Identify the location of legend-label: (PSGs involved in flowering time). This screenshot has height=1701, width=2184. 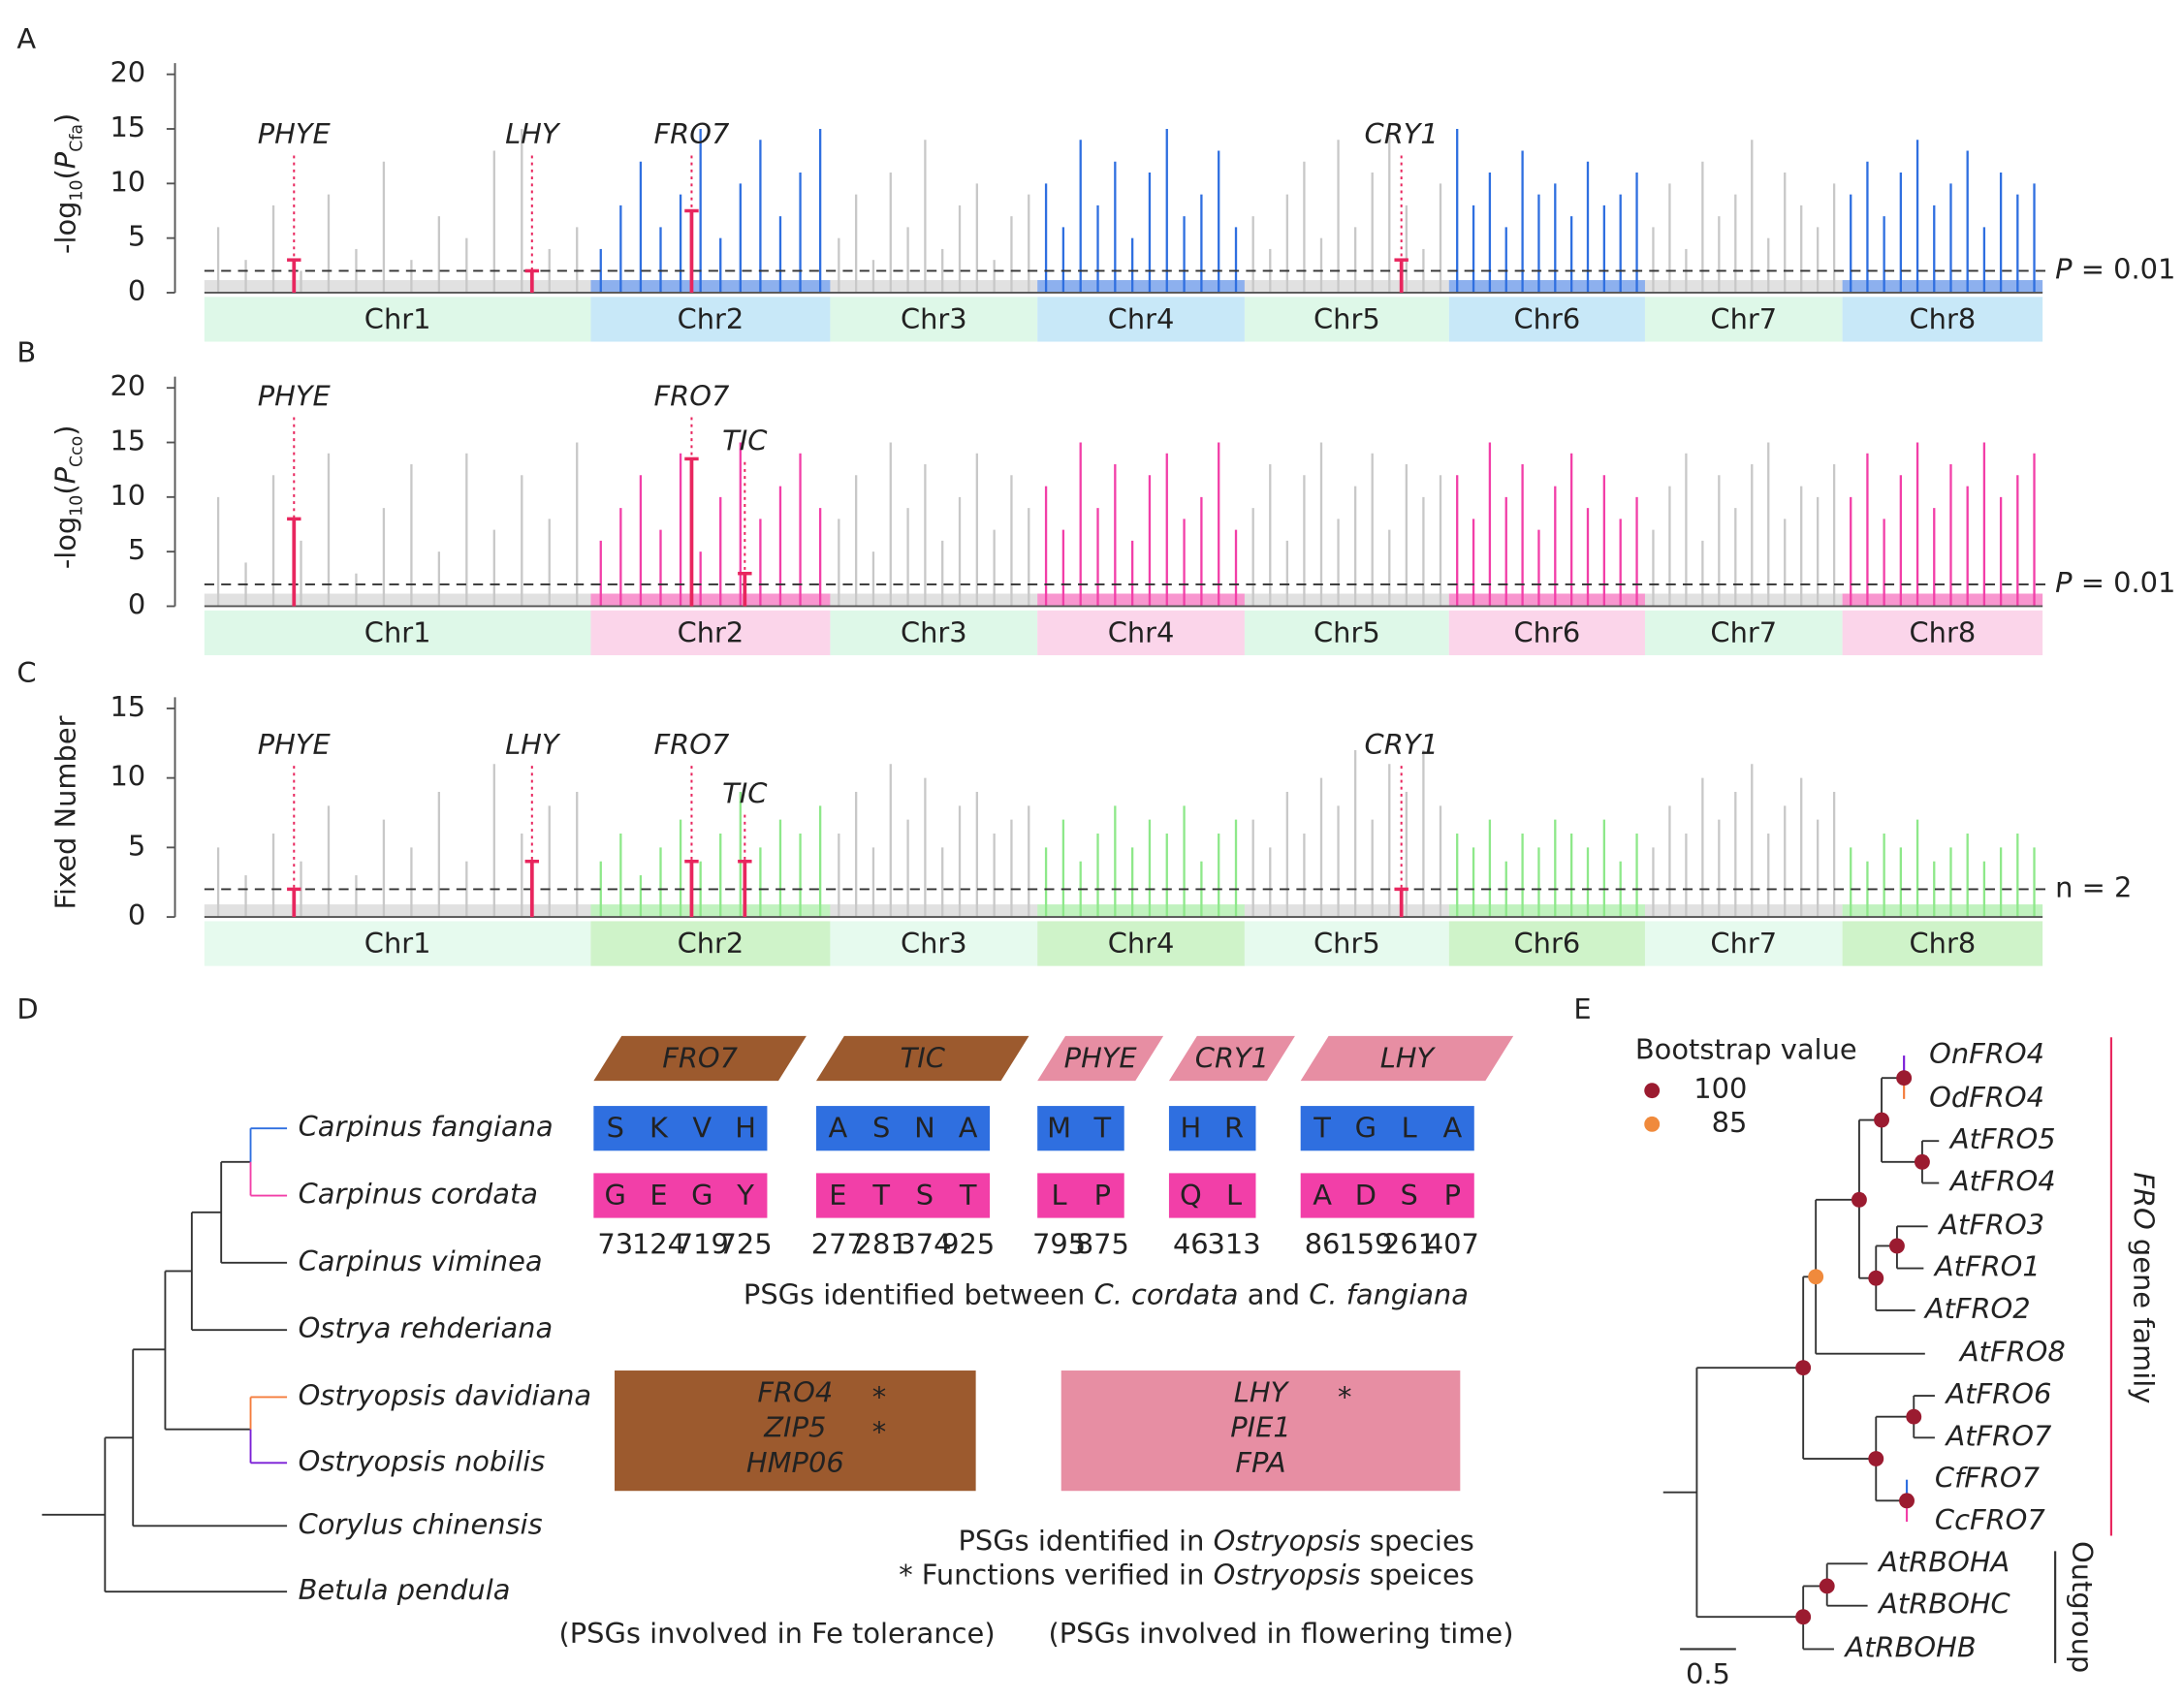
(1281, 1634).